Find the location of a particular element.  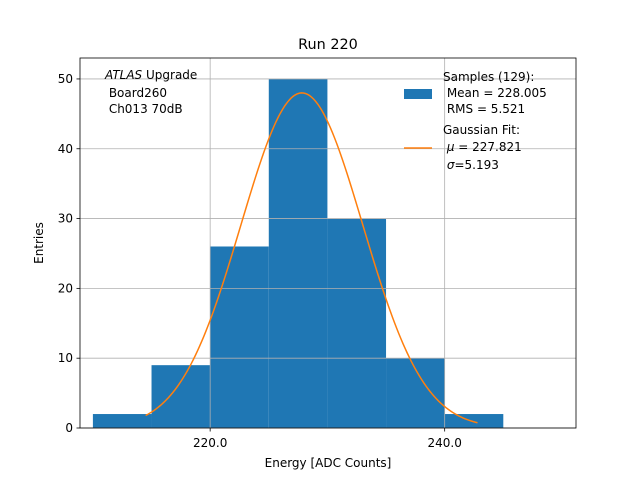

legend-samples-line-3: RMS = 5.521 is located at coordinates (484, 109).